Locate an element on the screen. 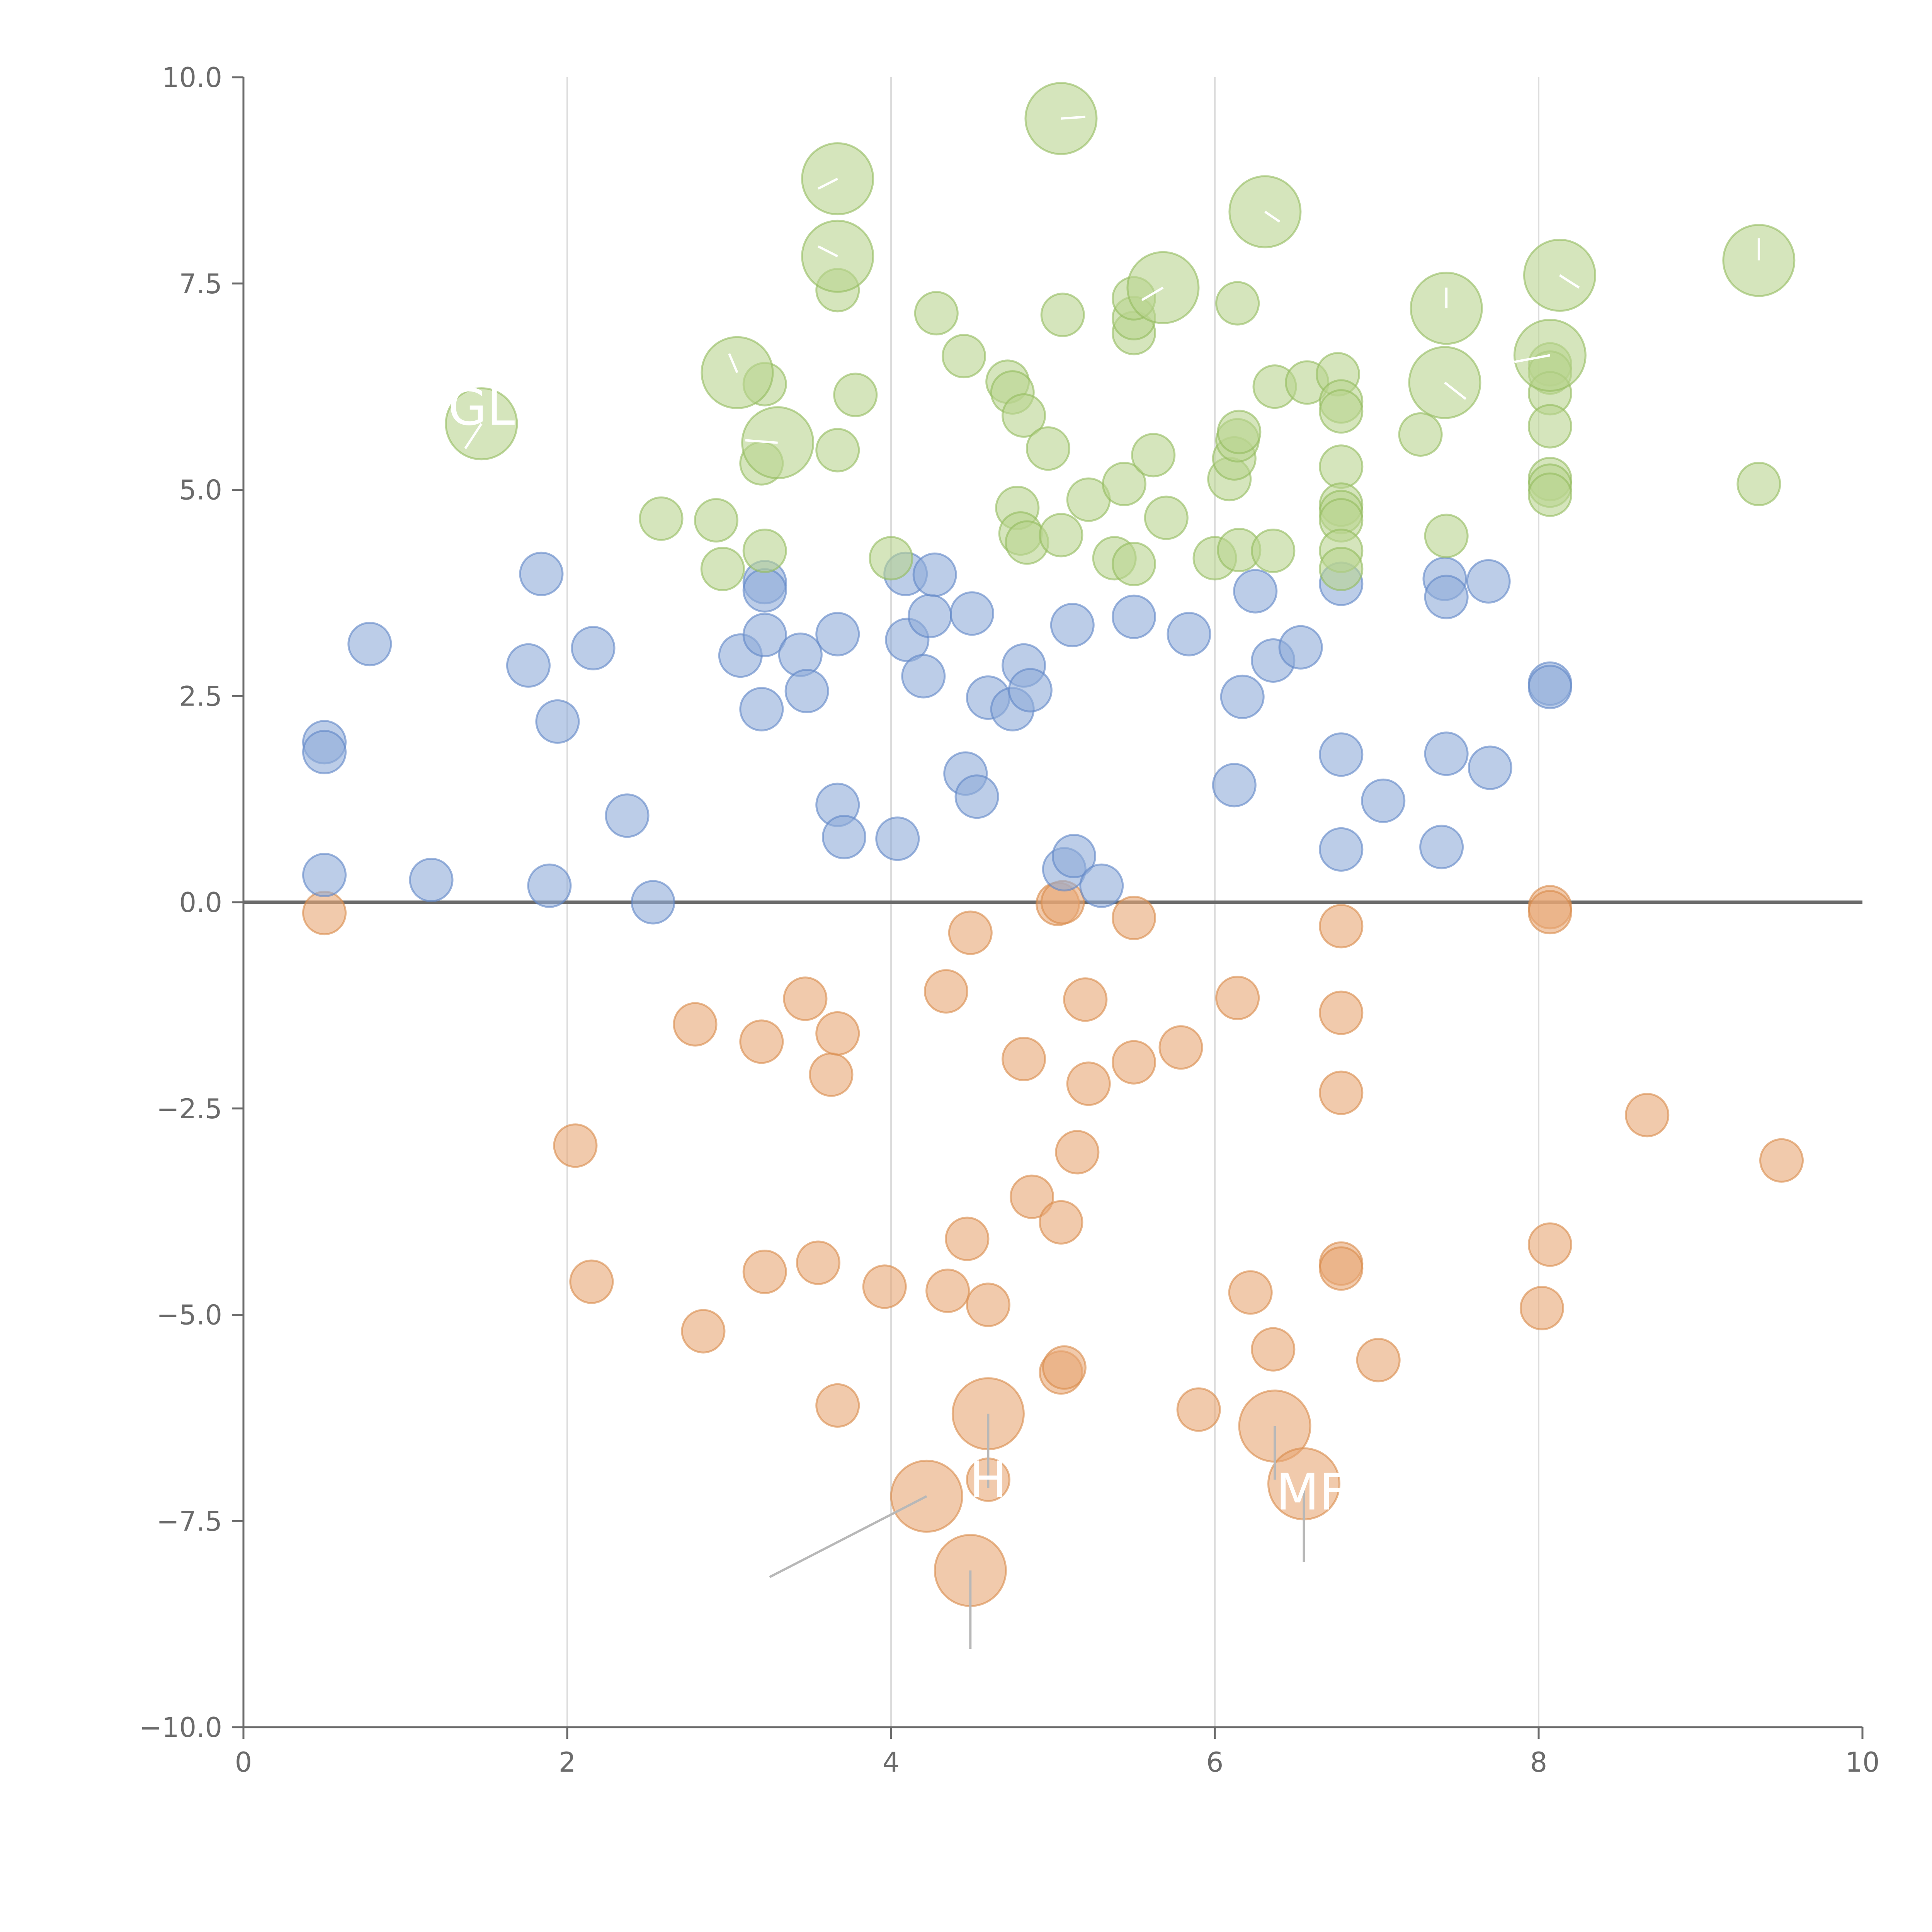 This screenshot has width=1932, height=1932. x-tick-label: 8 is located at coordinates (1539, 1763).